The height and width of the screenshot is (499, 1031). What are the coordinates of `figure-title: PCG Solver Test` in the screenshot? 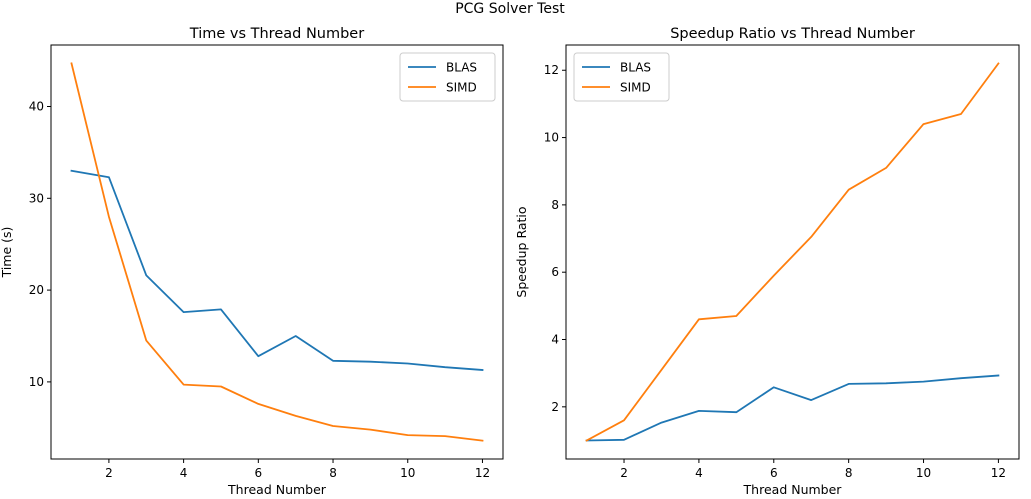 It's located at (510, 9).